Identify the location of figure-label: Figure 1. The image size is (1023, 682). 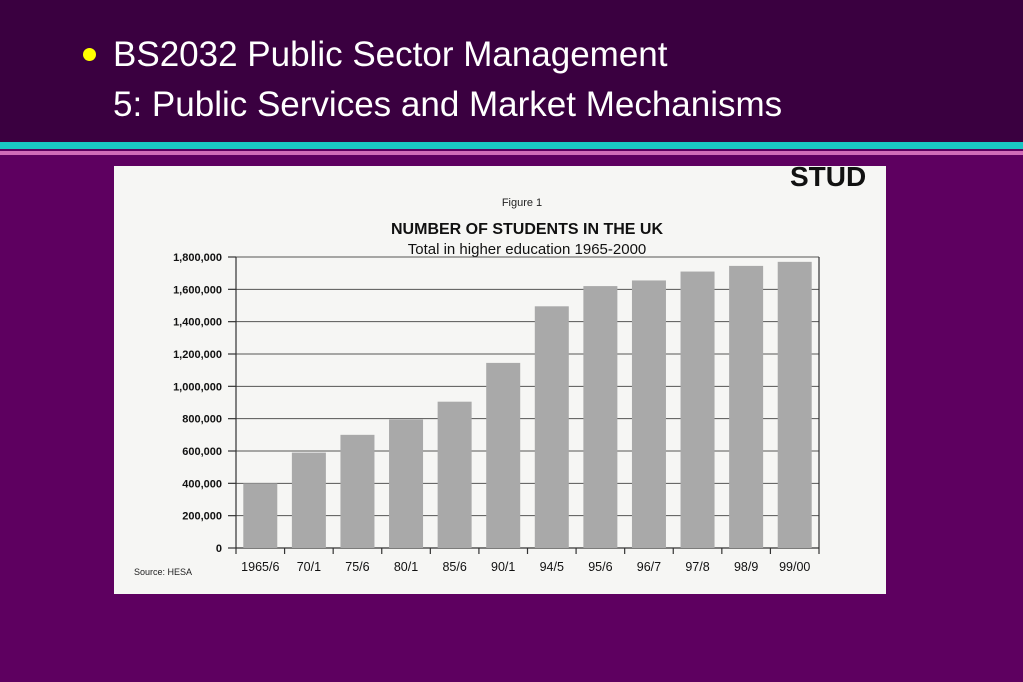
(522, 203).